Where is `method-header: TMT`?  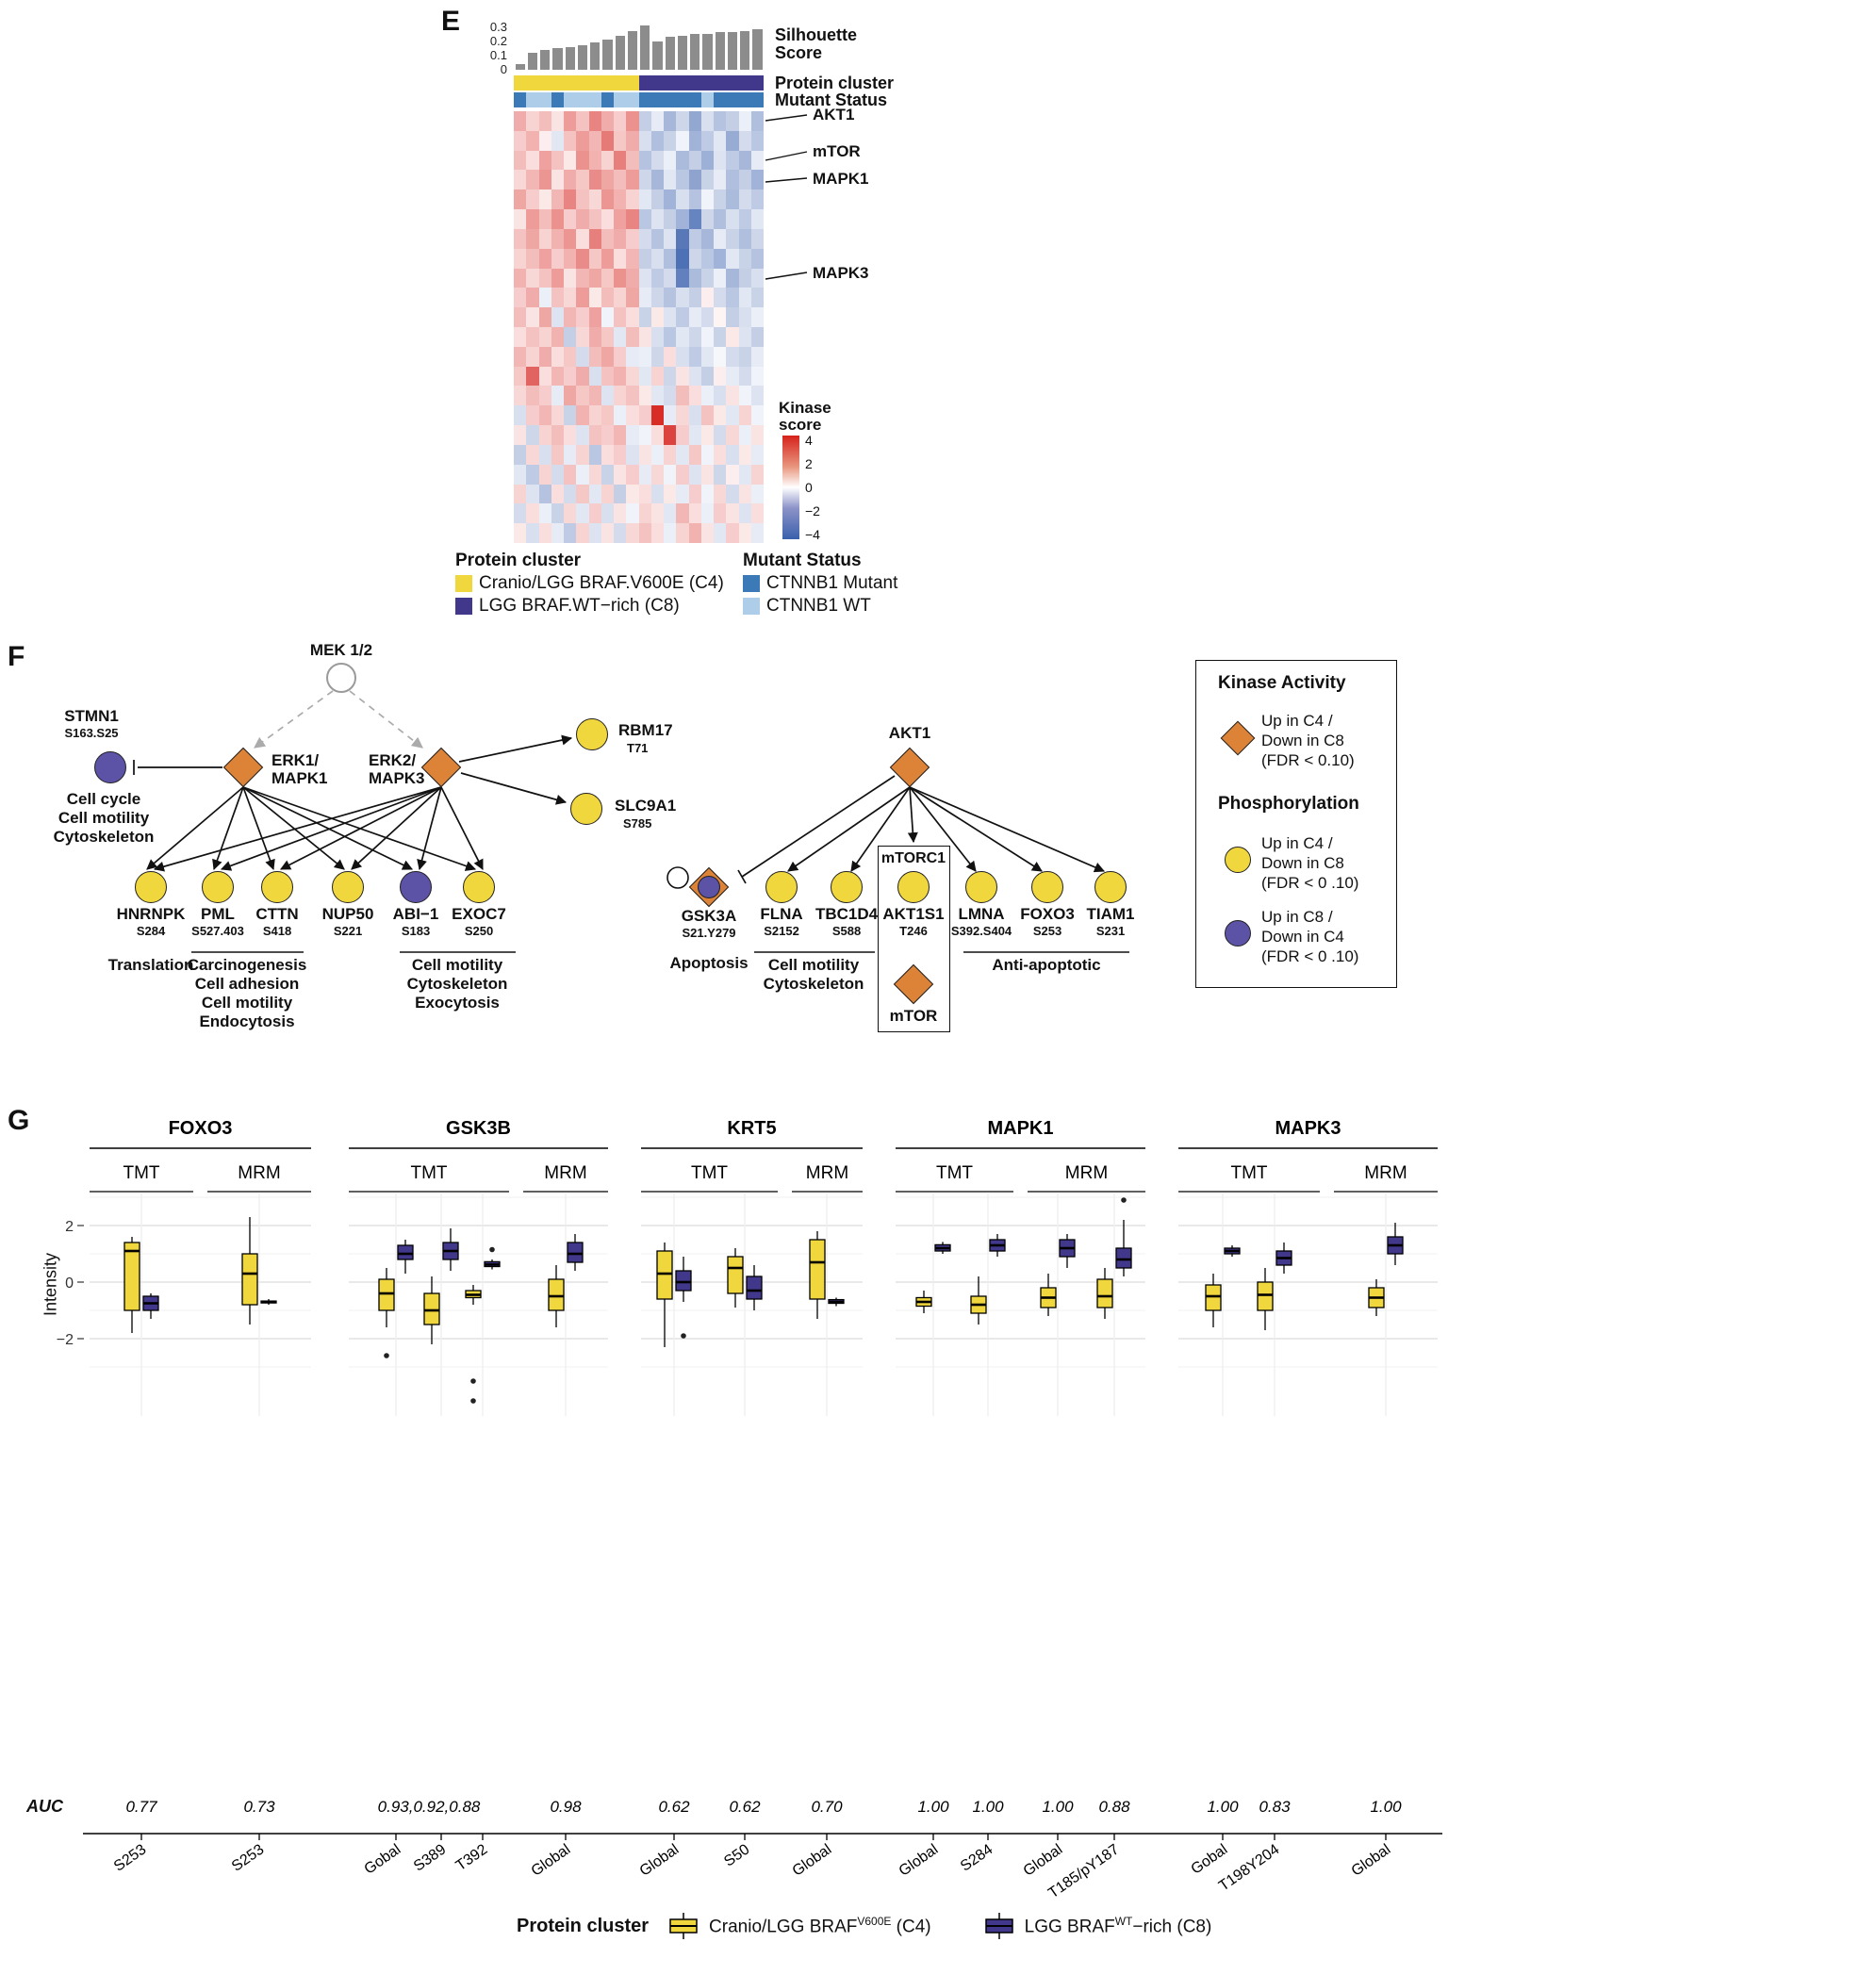
method-header: TMT is located at coordinates (141, 1173).